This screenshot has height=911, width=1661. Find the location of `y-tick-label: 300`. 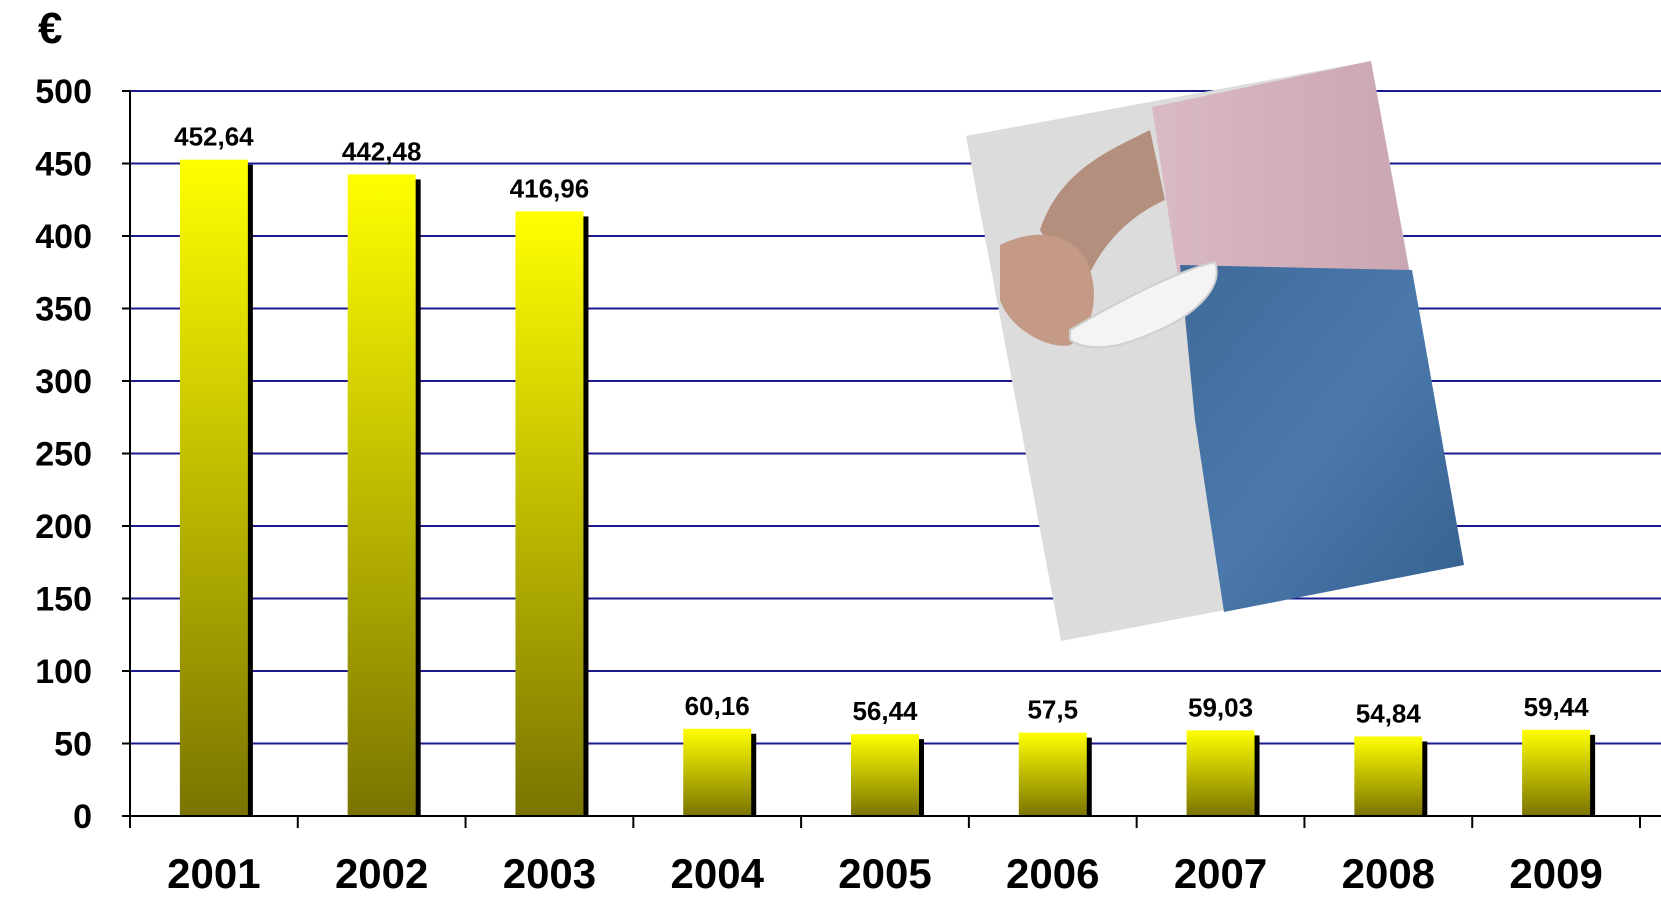

y-tick-label: 300 is located at coordinates (63, 382).